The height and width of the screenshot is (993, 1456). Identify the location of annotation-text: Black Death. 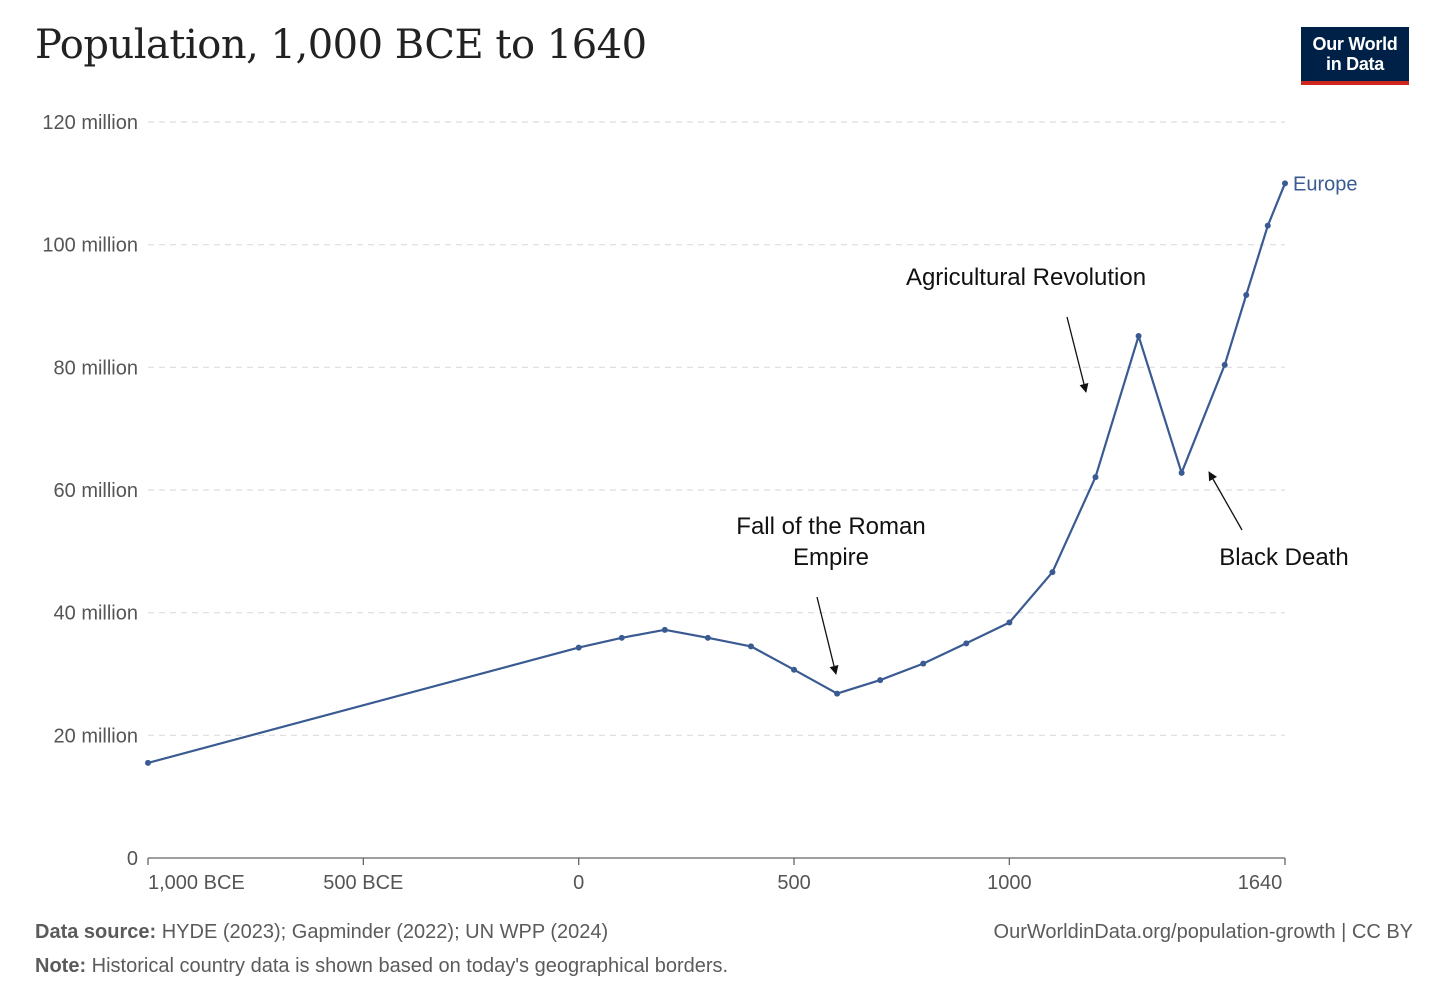
(1283, 557).